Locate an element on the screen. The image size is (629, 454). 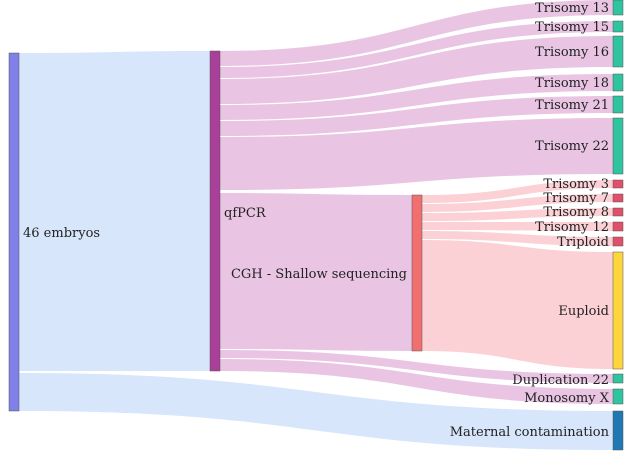
link-qfpcr-to-monox is located at coordinates (416, 381).